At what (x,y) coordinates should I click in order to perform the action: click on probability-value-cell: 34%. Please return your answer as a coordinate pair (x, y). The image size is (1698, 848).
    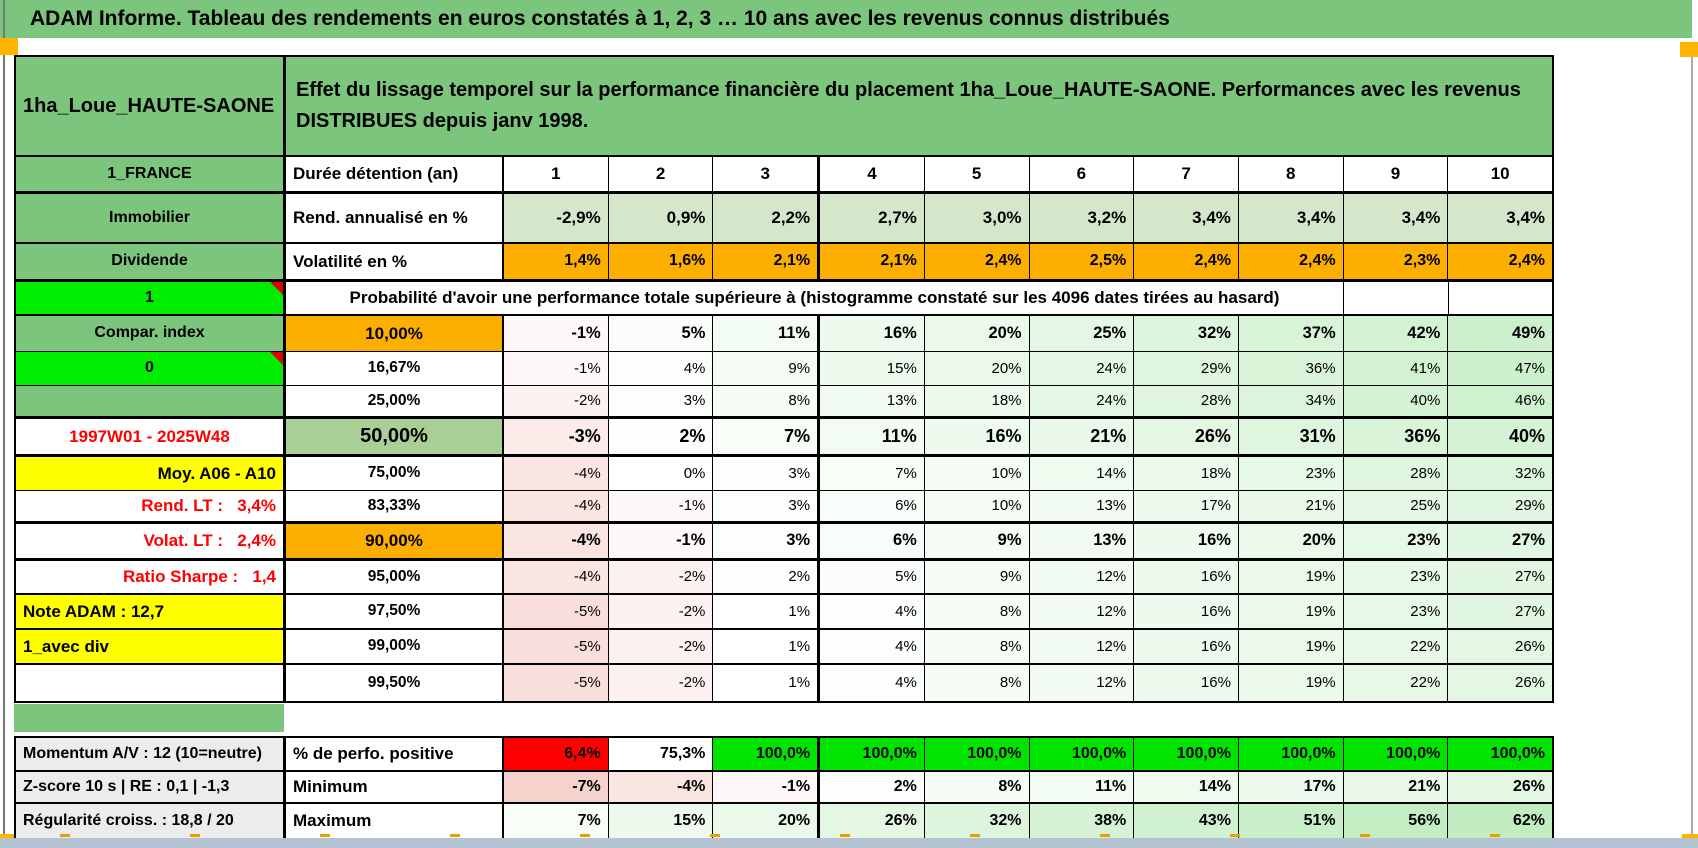
    Looking at the image, I should click on (1291, 402).